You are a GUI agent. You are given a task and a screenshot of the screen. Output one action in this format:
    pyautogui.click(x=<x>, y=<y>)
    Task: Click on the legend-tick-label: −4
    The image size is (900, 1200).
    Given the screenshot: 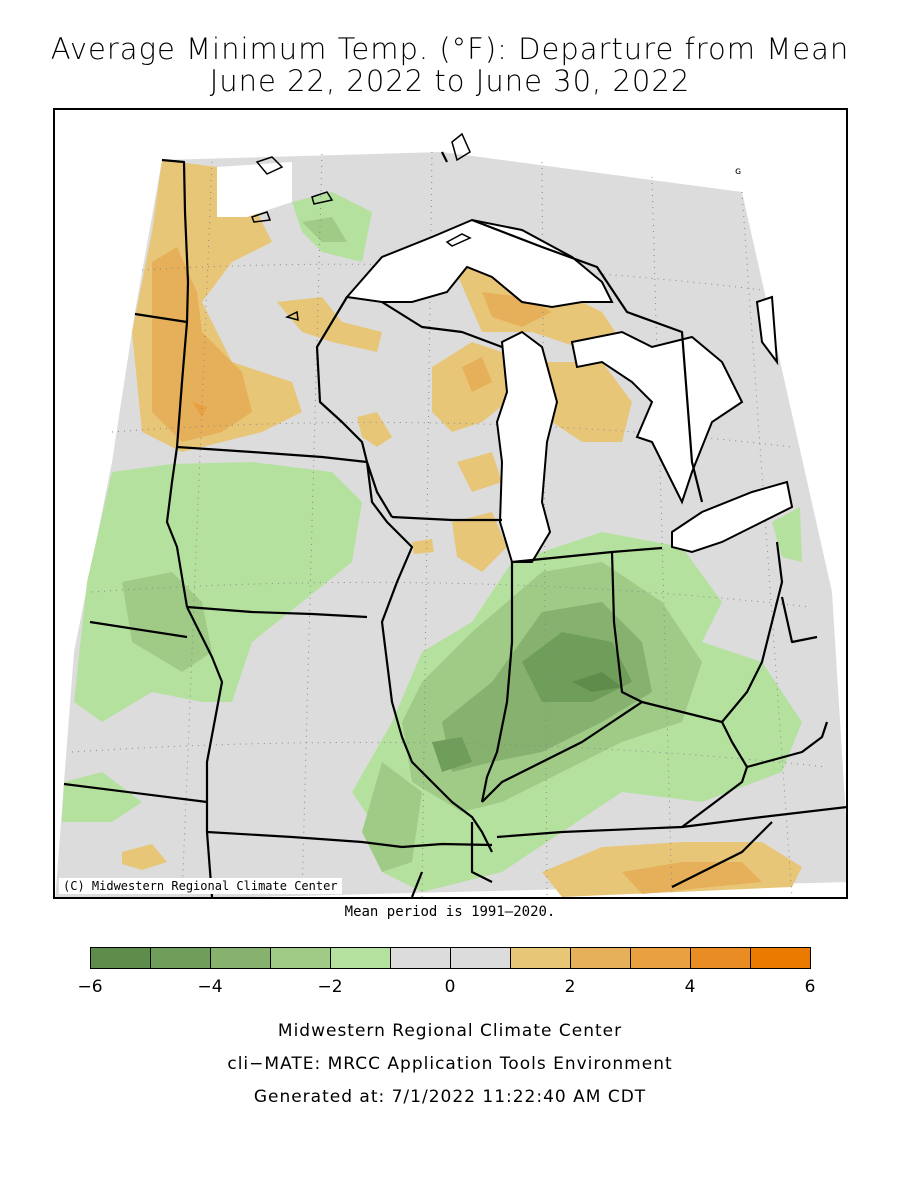 What is the action you would take?
    pyautogui.click(x=210, y=987)
    